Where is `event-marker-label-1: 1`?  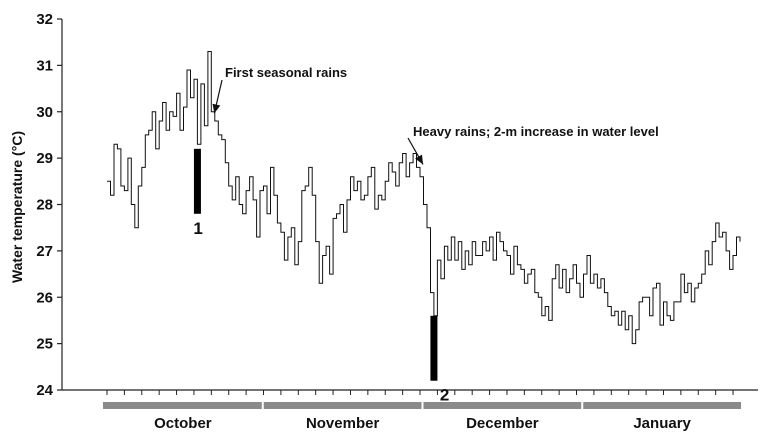 event-marker-label-1: 1 is located at coordinates (197, 228).